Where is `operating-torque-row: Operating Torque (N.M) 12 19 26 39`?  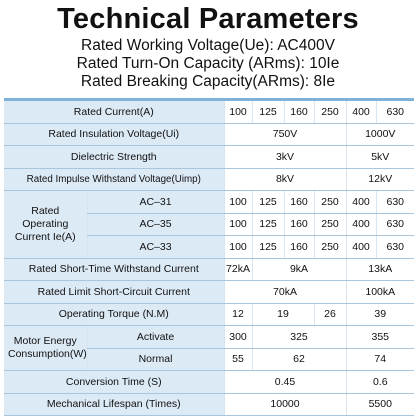
operating-torque-row: Operating Torque (N.M) 12 19 26 39 is located at coordinates (209, 314).